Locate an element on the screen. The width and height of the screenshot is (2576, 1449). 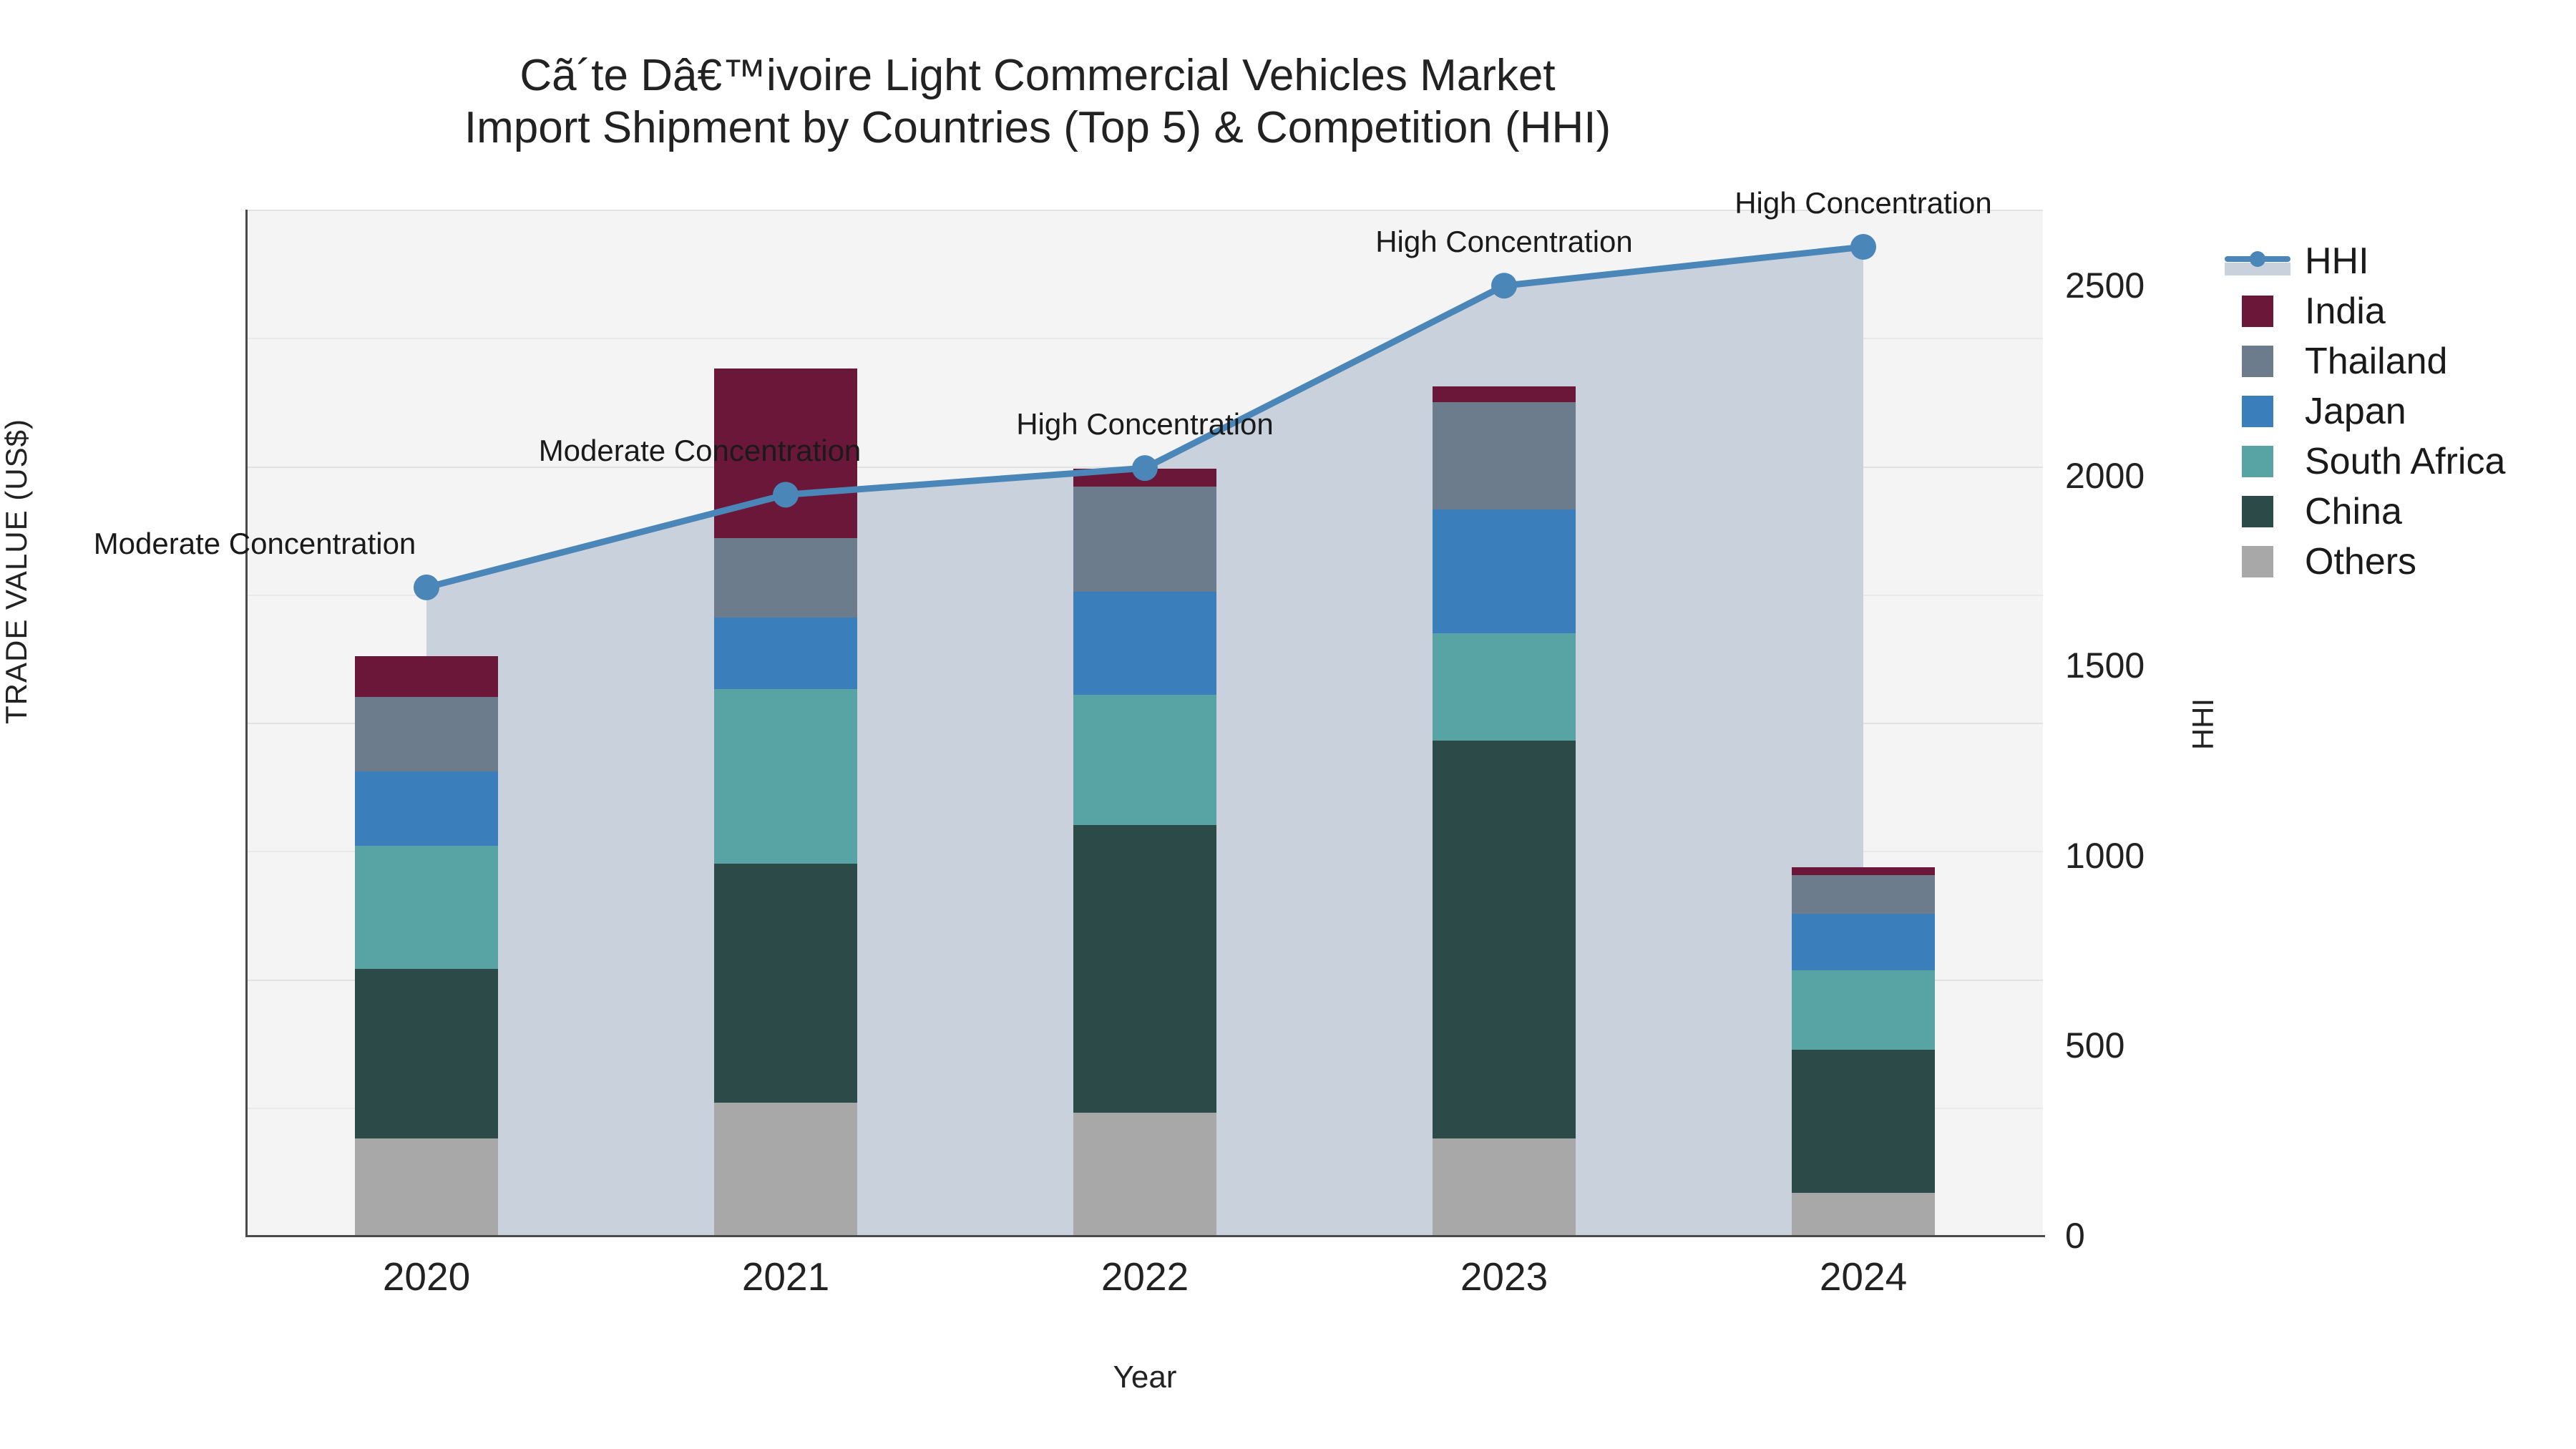
bar-stack-2022 is located at coordinates (1144, 723).